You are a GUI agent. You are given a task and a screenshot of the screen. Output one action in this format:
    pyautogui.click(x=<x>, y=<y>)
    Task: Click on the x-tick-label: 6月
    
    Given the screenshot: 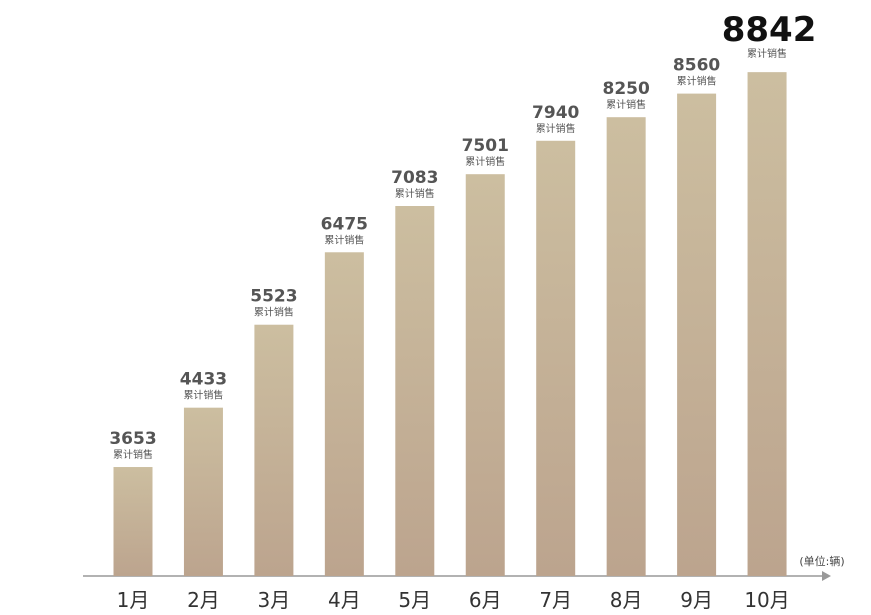 What is the action you would take?
    pyautogui.click(x=485, y=600)
    